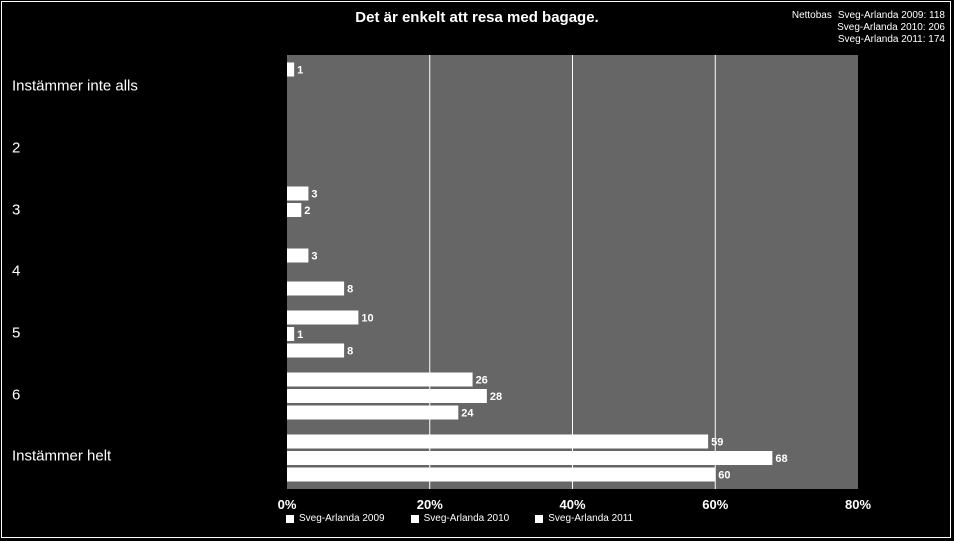 The width and height of the screenshot is (954, 541). Describe the element at coordinates (891, 15) in the screenshot. I see `base-count-2009: Sveg-Arlanda 2009: 118` at that location.